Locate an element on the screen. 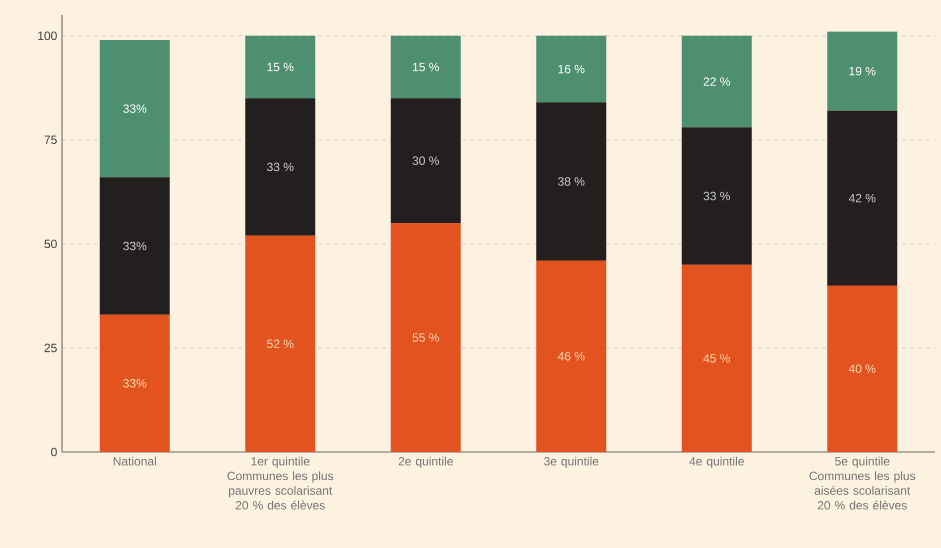  data-label: 55 % is located at coordinates (425, 337).